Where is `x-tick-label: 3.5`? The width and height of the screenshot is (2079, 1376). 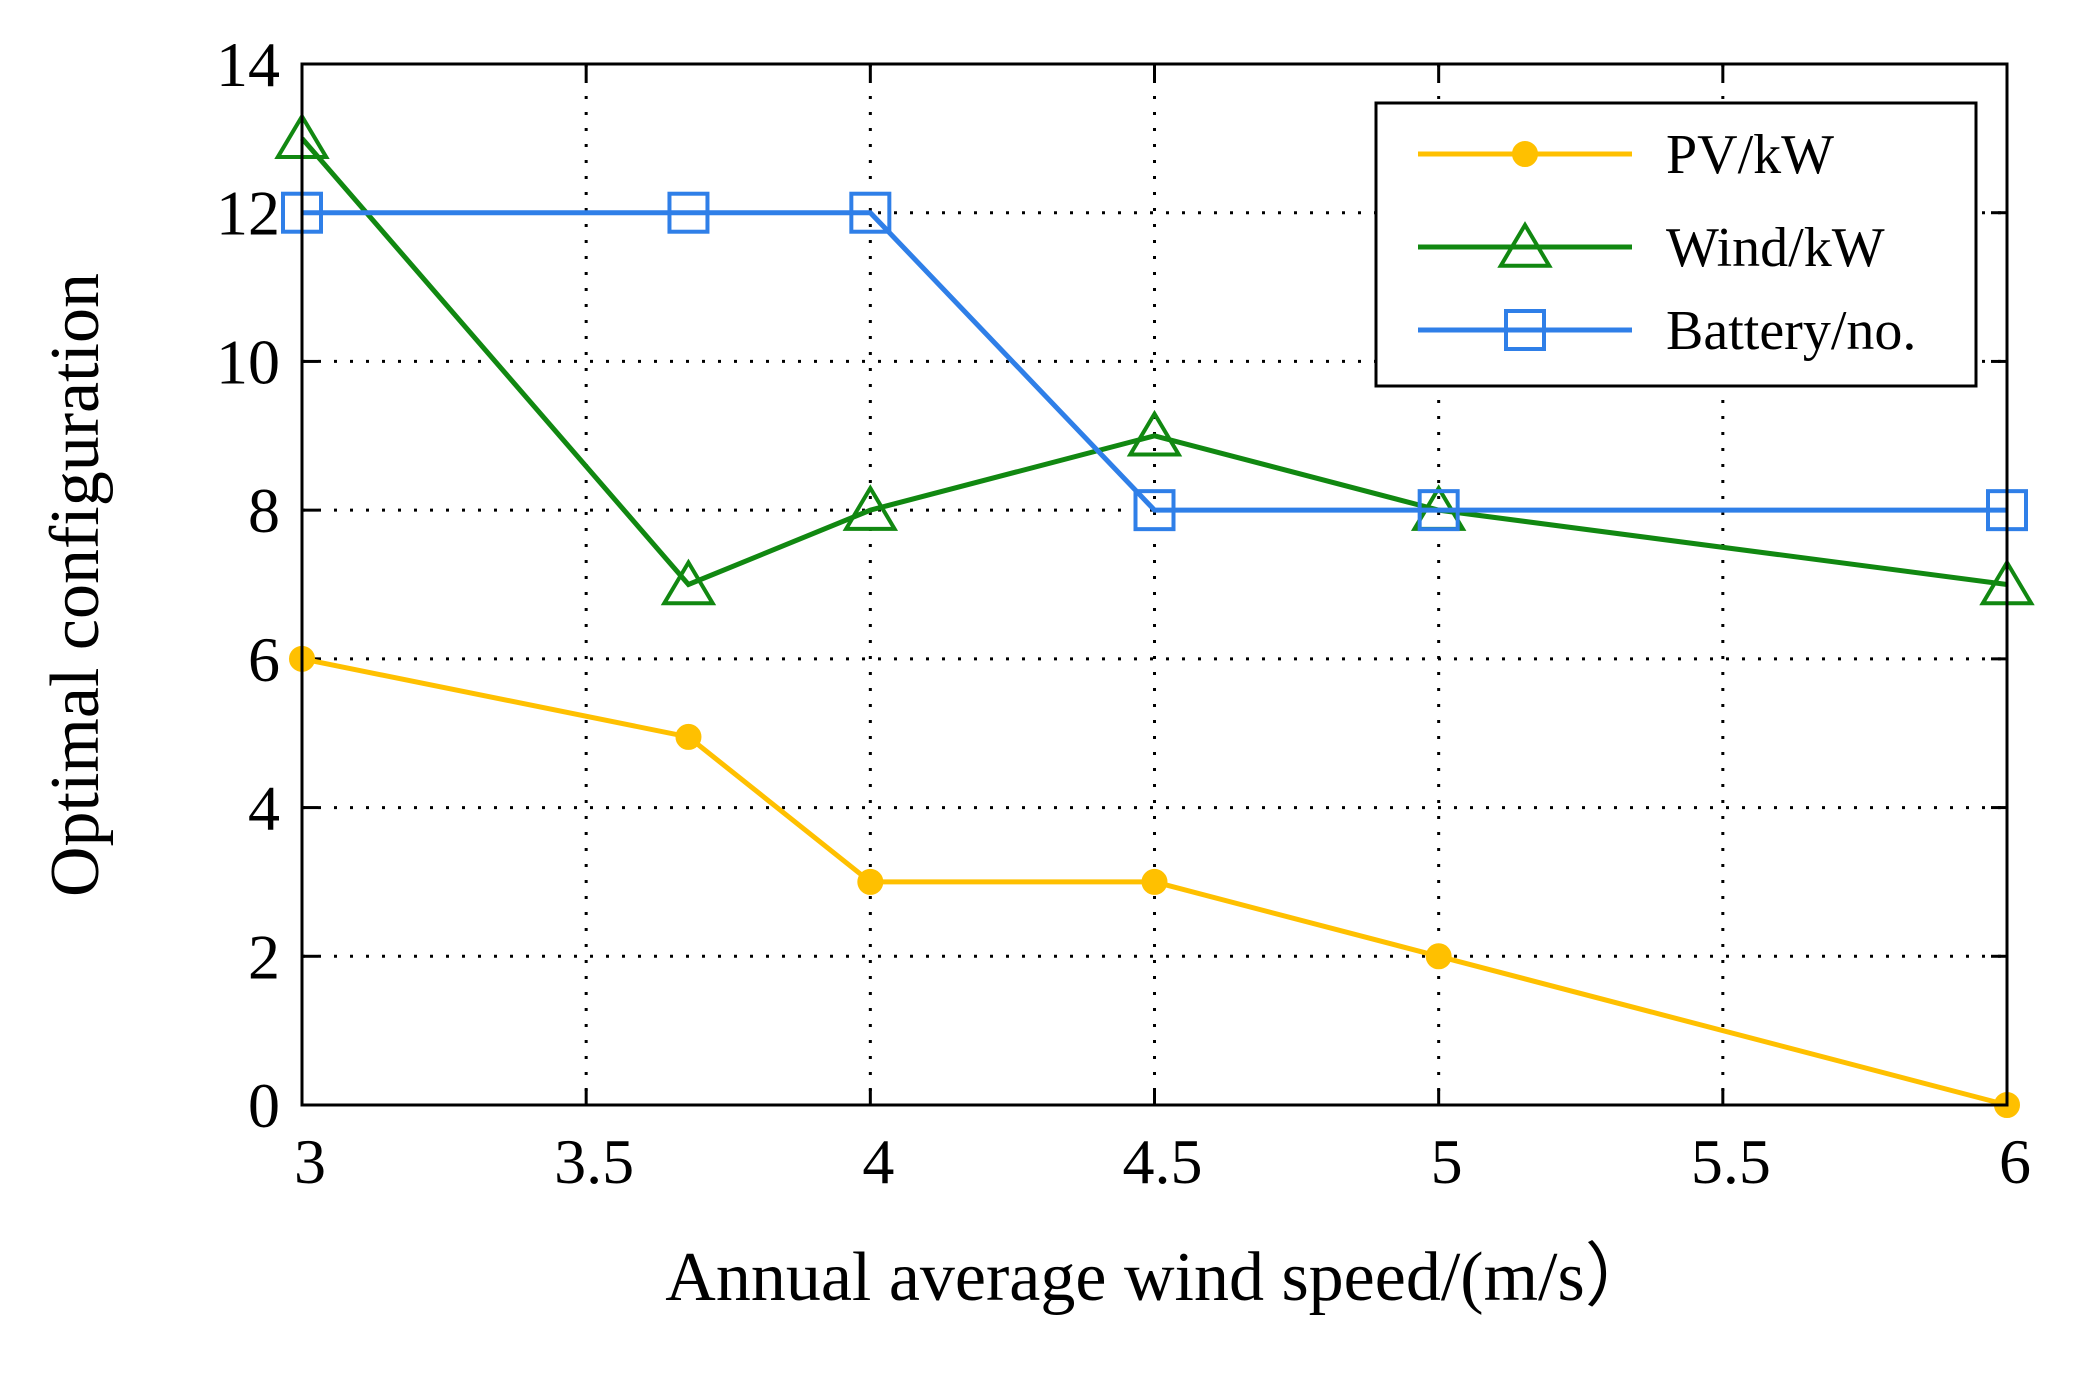
x-tick-label: 3.5 is located at coordinates (594, 1161).